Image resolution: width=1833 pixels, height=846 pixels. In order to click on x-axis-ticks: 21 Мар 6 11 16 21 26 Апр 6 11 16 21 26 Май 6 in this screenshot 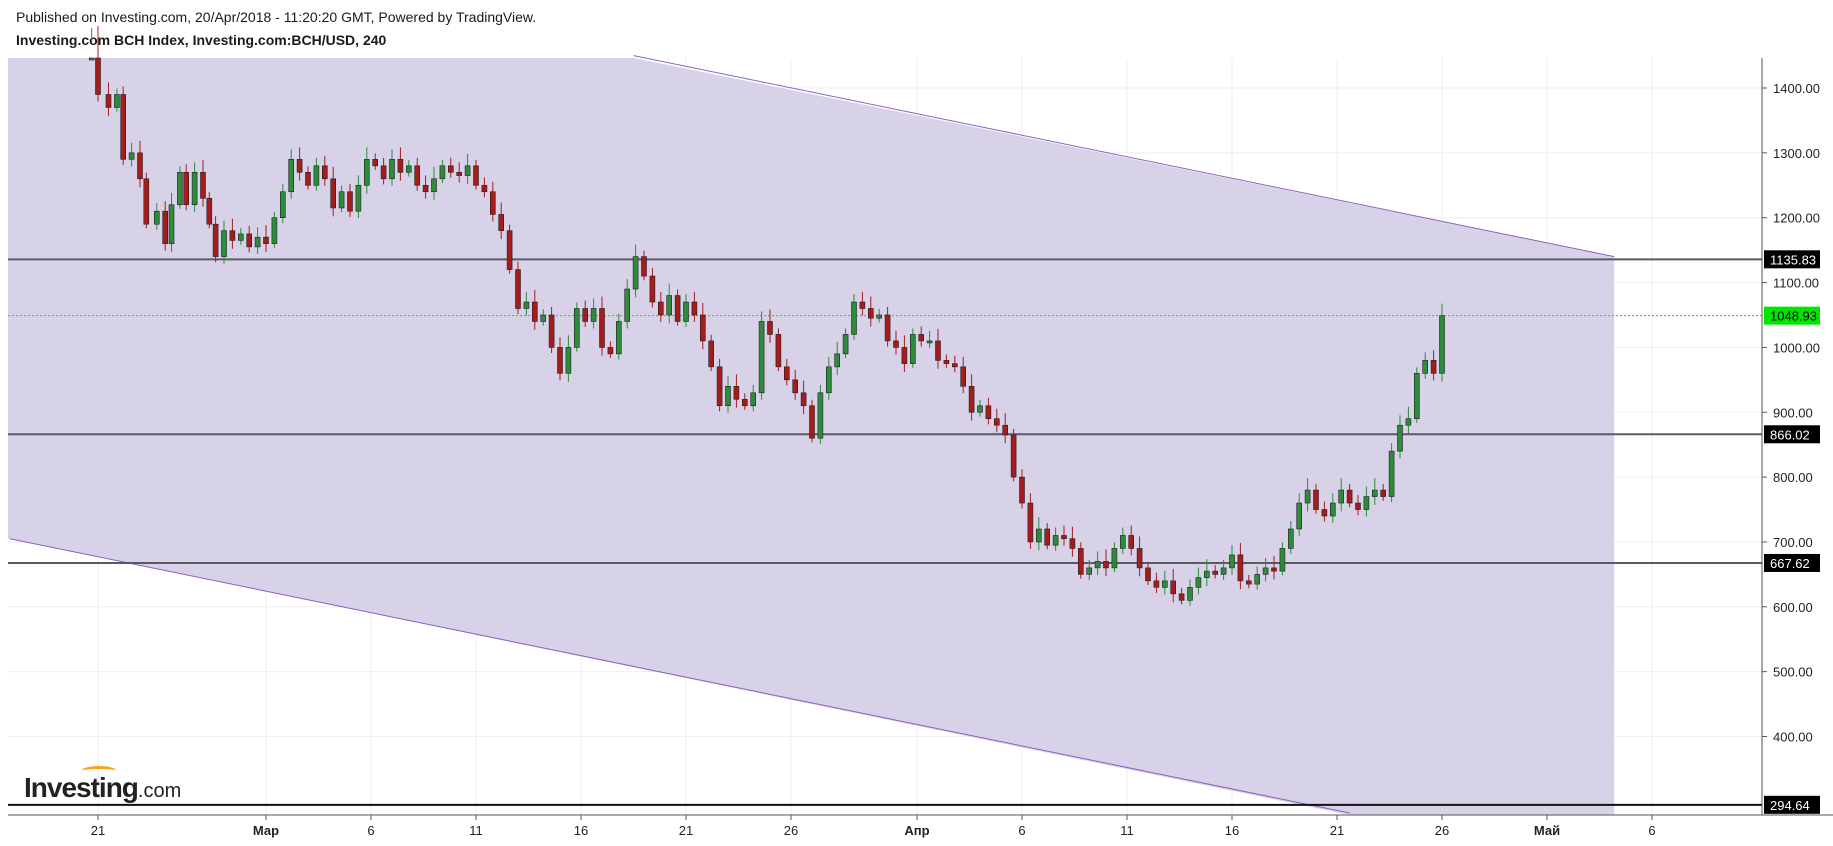, I will do `click(873, 826)`.